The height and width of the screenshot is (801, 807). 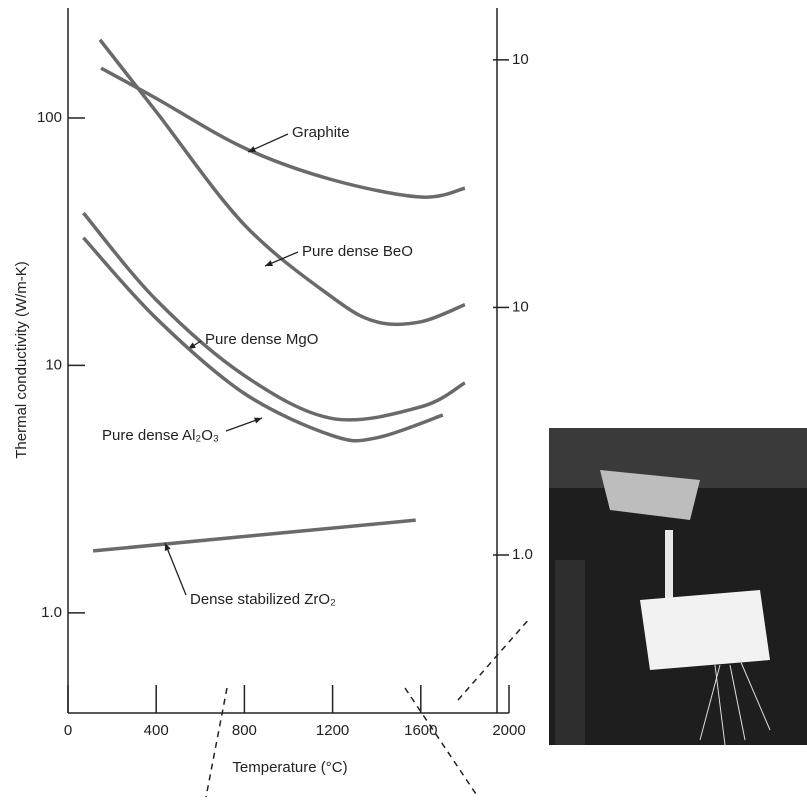 What do you see at coordinates (156, 730) in the screenshot?
I see `x-tick-label: 400` at bounding box center [156, 730].